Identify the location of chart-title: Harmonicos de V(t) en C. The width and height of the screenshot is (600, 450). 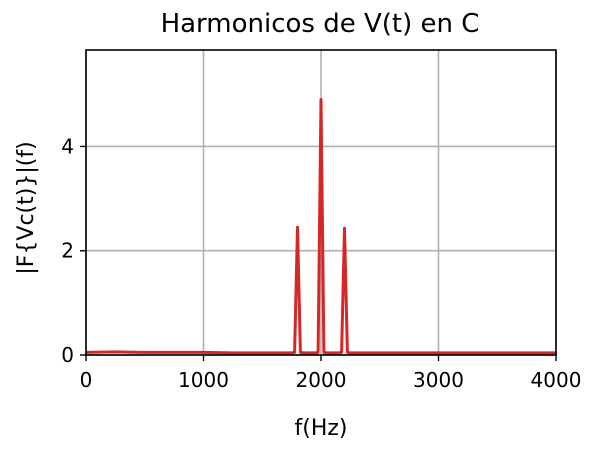
(320, 24).